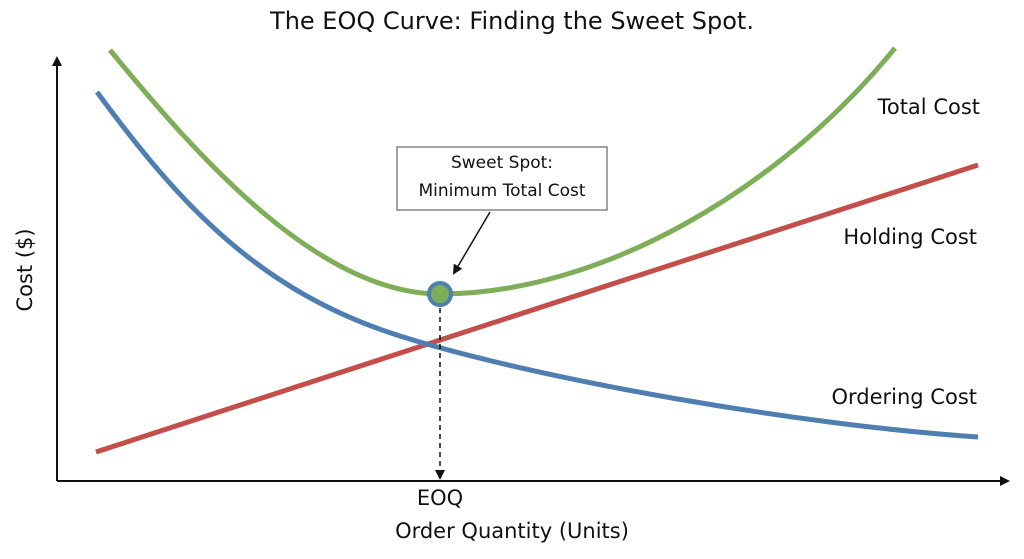 The height and width of the screenshot is (559, 1024). What do you see at coordinates (502, 163) in the screenshot?
I see `annotation-text: Sweet Spot:` at bounding box center [502, 163].